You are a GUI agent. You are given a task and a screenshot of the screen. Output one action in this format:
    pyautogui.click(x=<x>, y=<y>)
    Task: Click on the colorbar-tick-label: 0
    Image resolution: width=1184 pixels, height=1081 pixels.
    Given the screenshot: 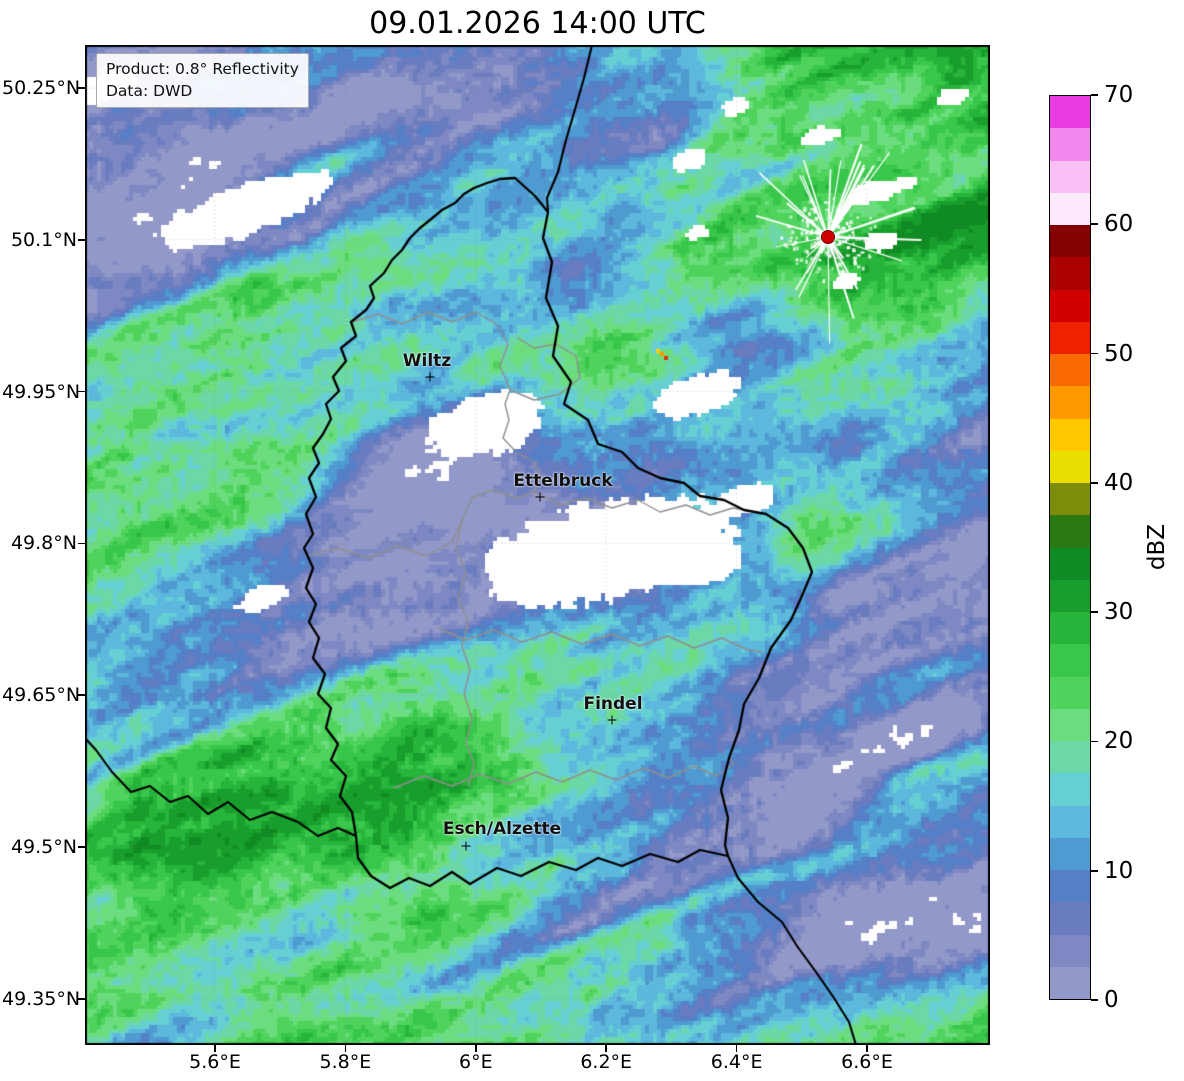 What is the action you would take?
    pyautogui.click(x=1111, y=1000)
    